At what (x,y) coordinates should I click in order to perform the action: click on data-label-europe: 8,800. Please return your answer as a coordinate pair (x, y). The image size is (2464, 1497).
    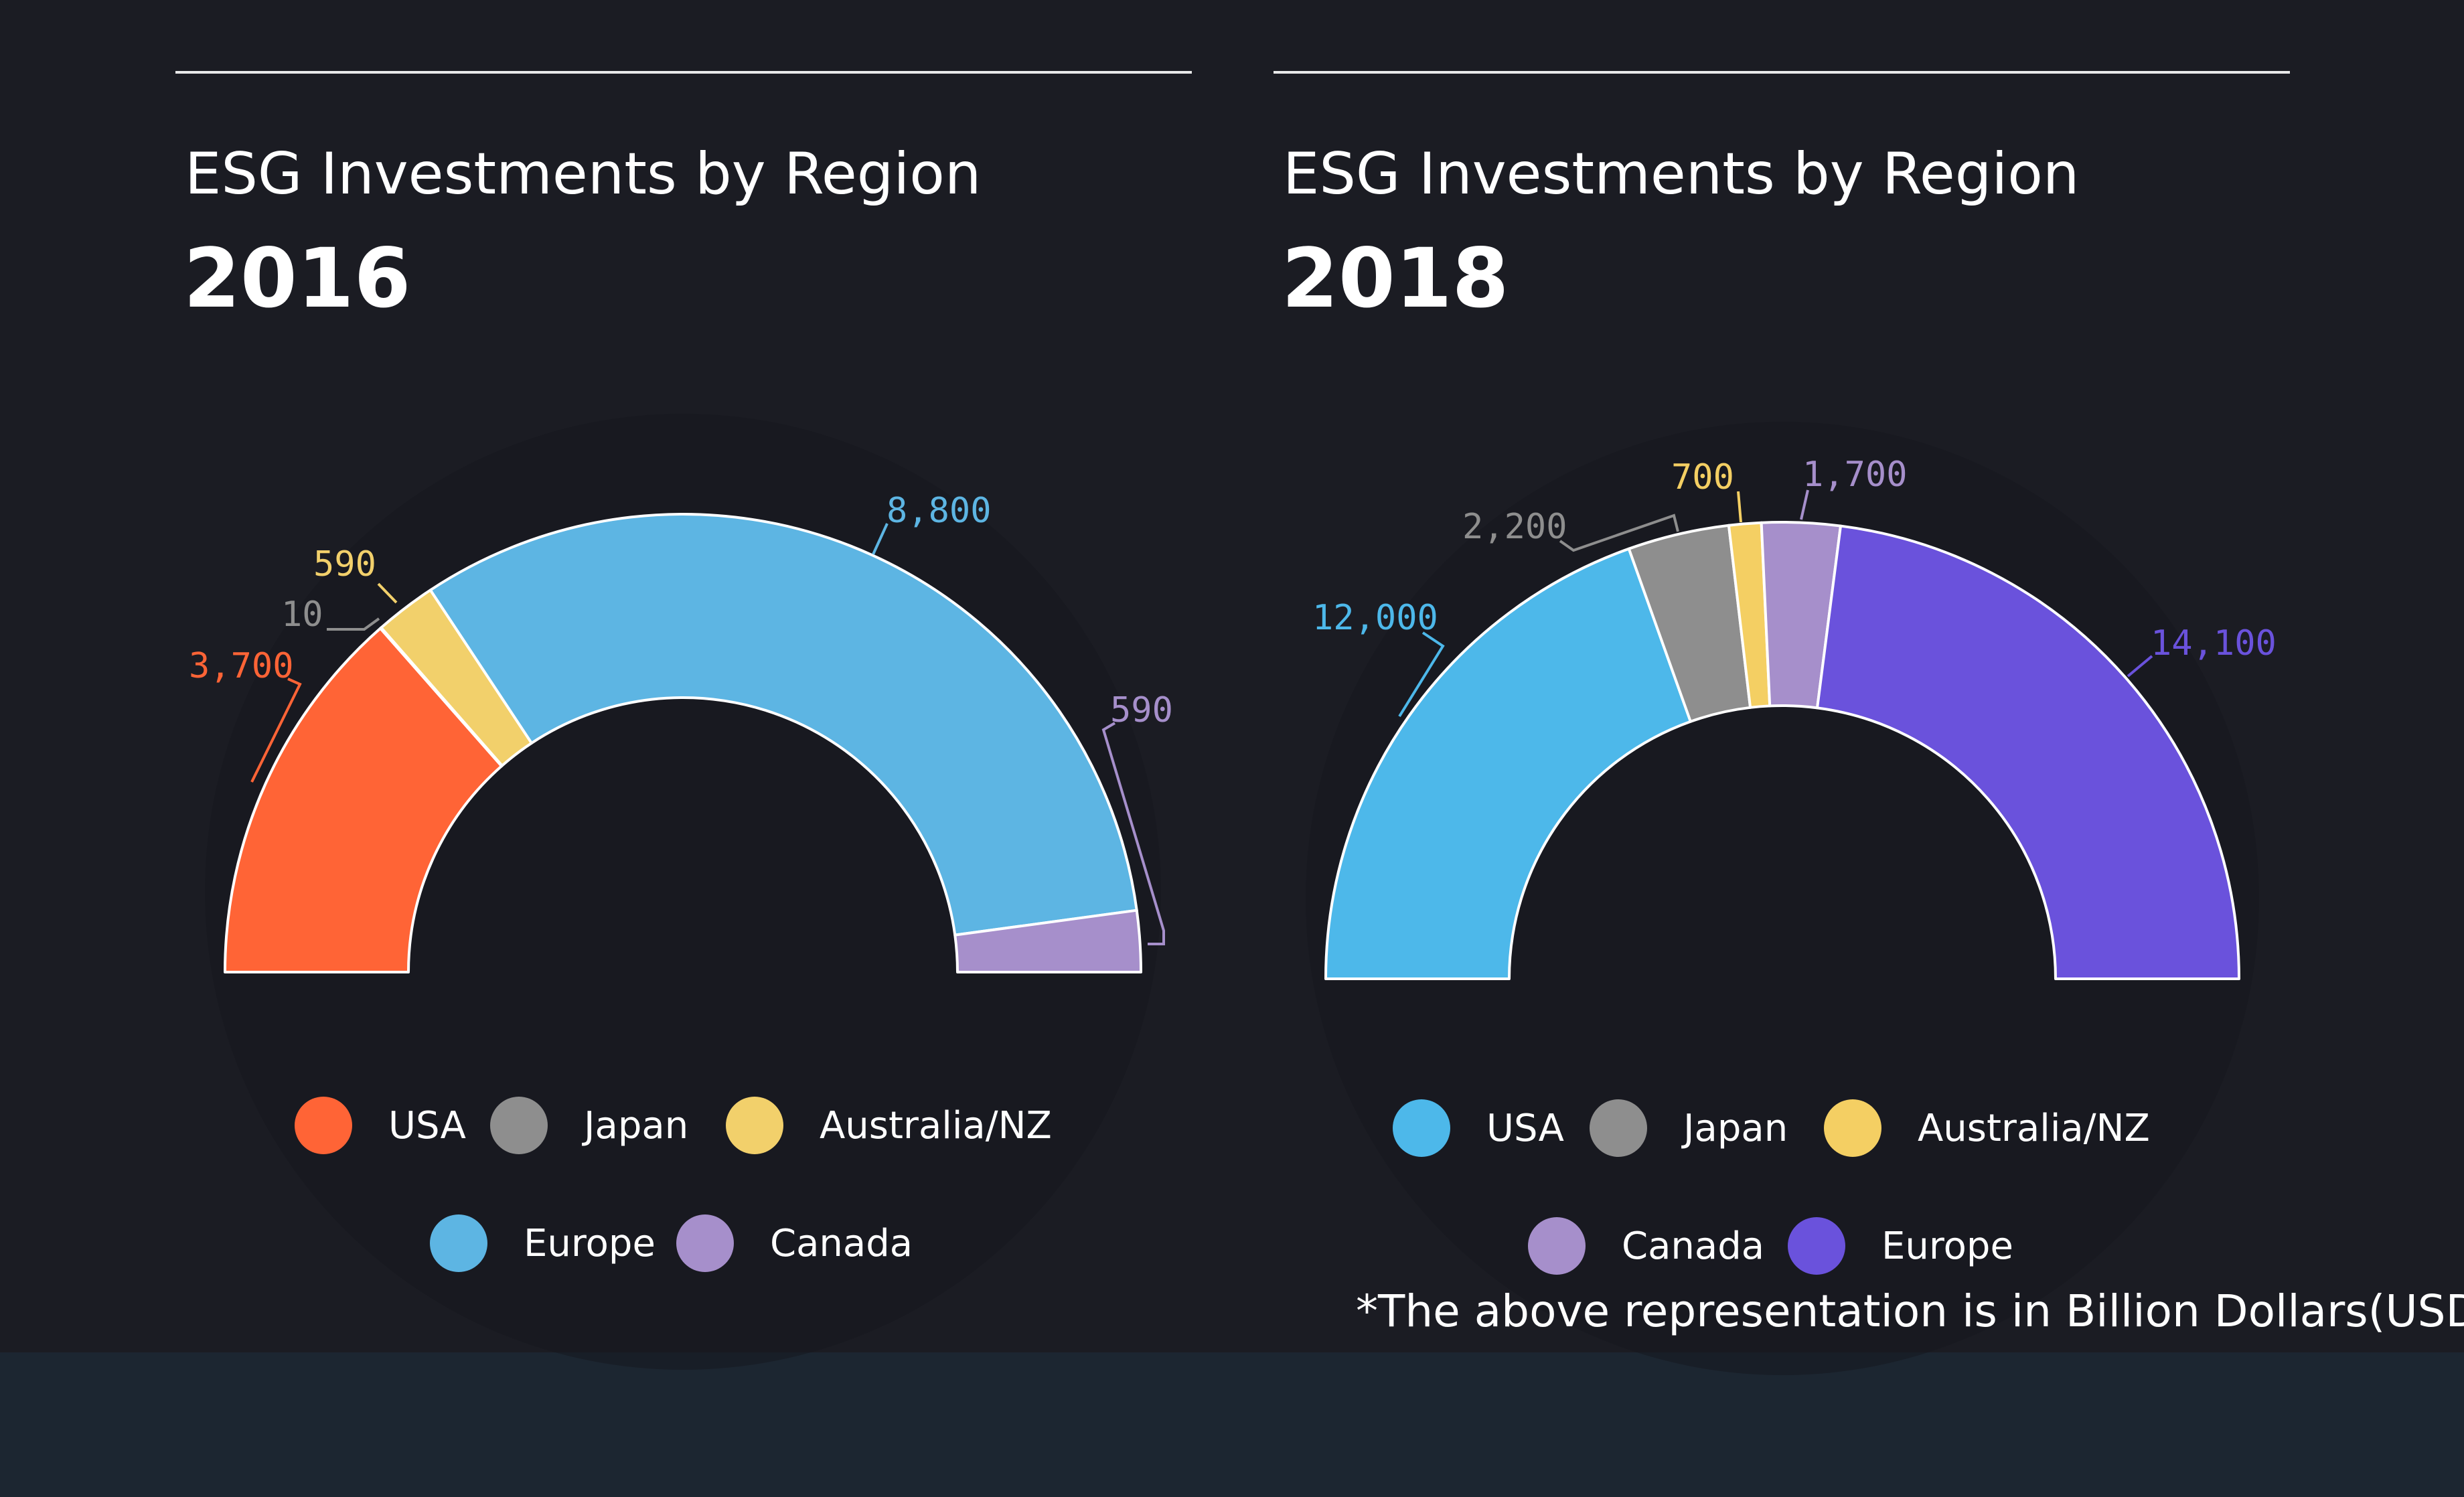
    Looking at the image, I should click on (940, 511).